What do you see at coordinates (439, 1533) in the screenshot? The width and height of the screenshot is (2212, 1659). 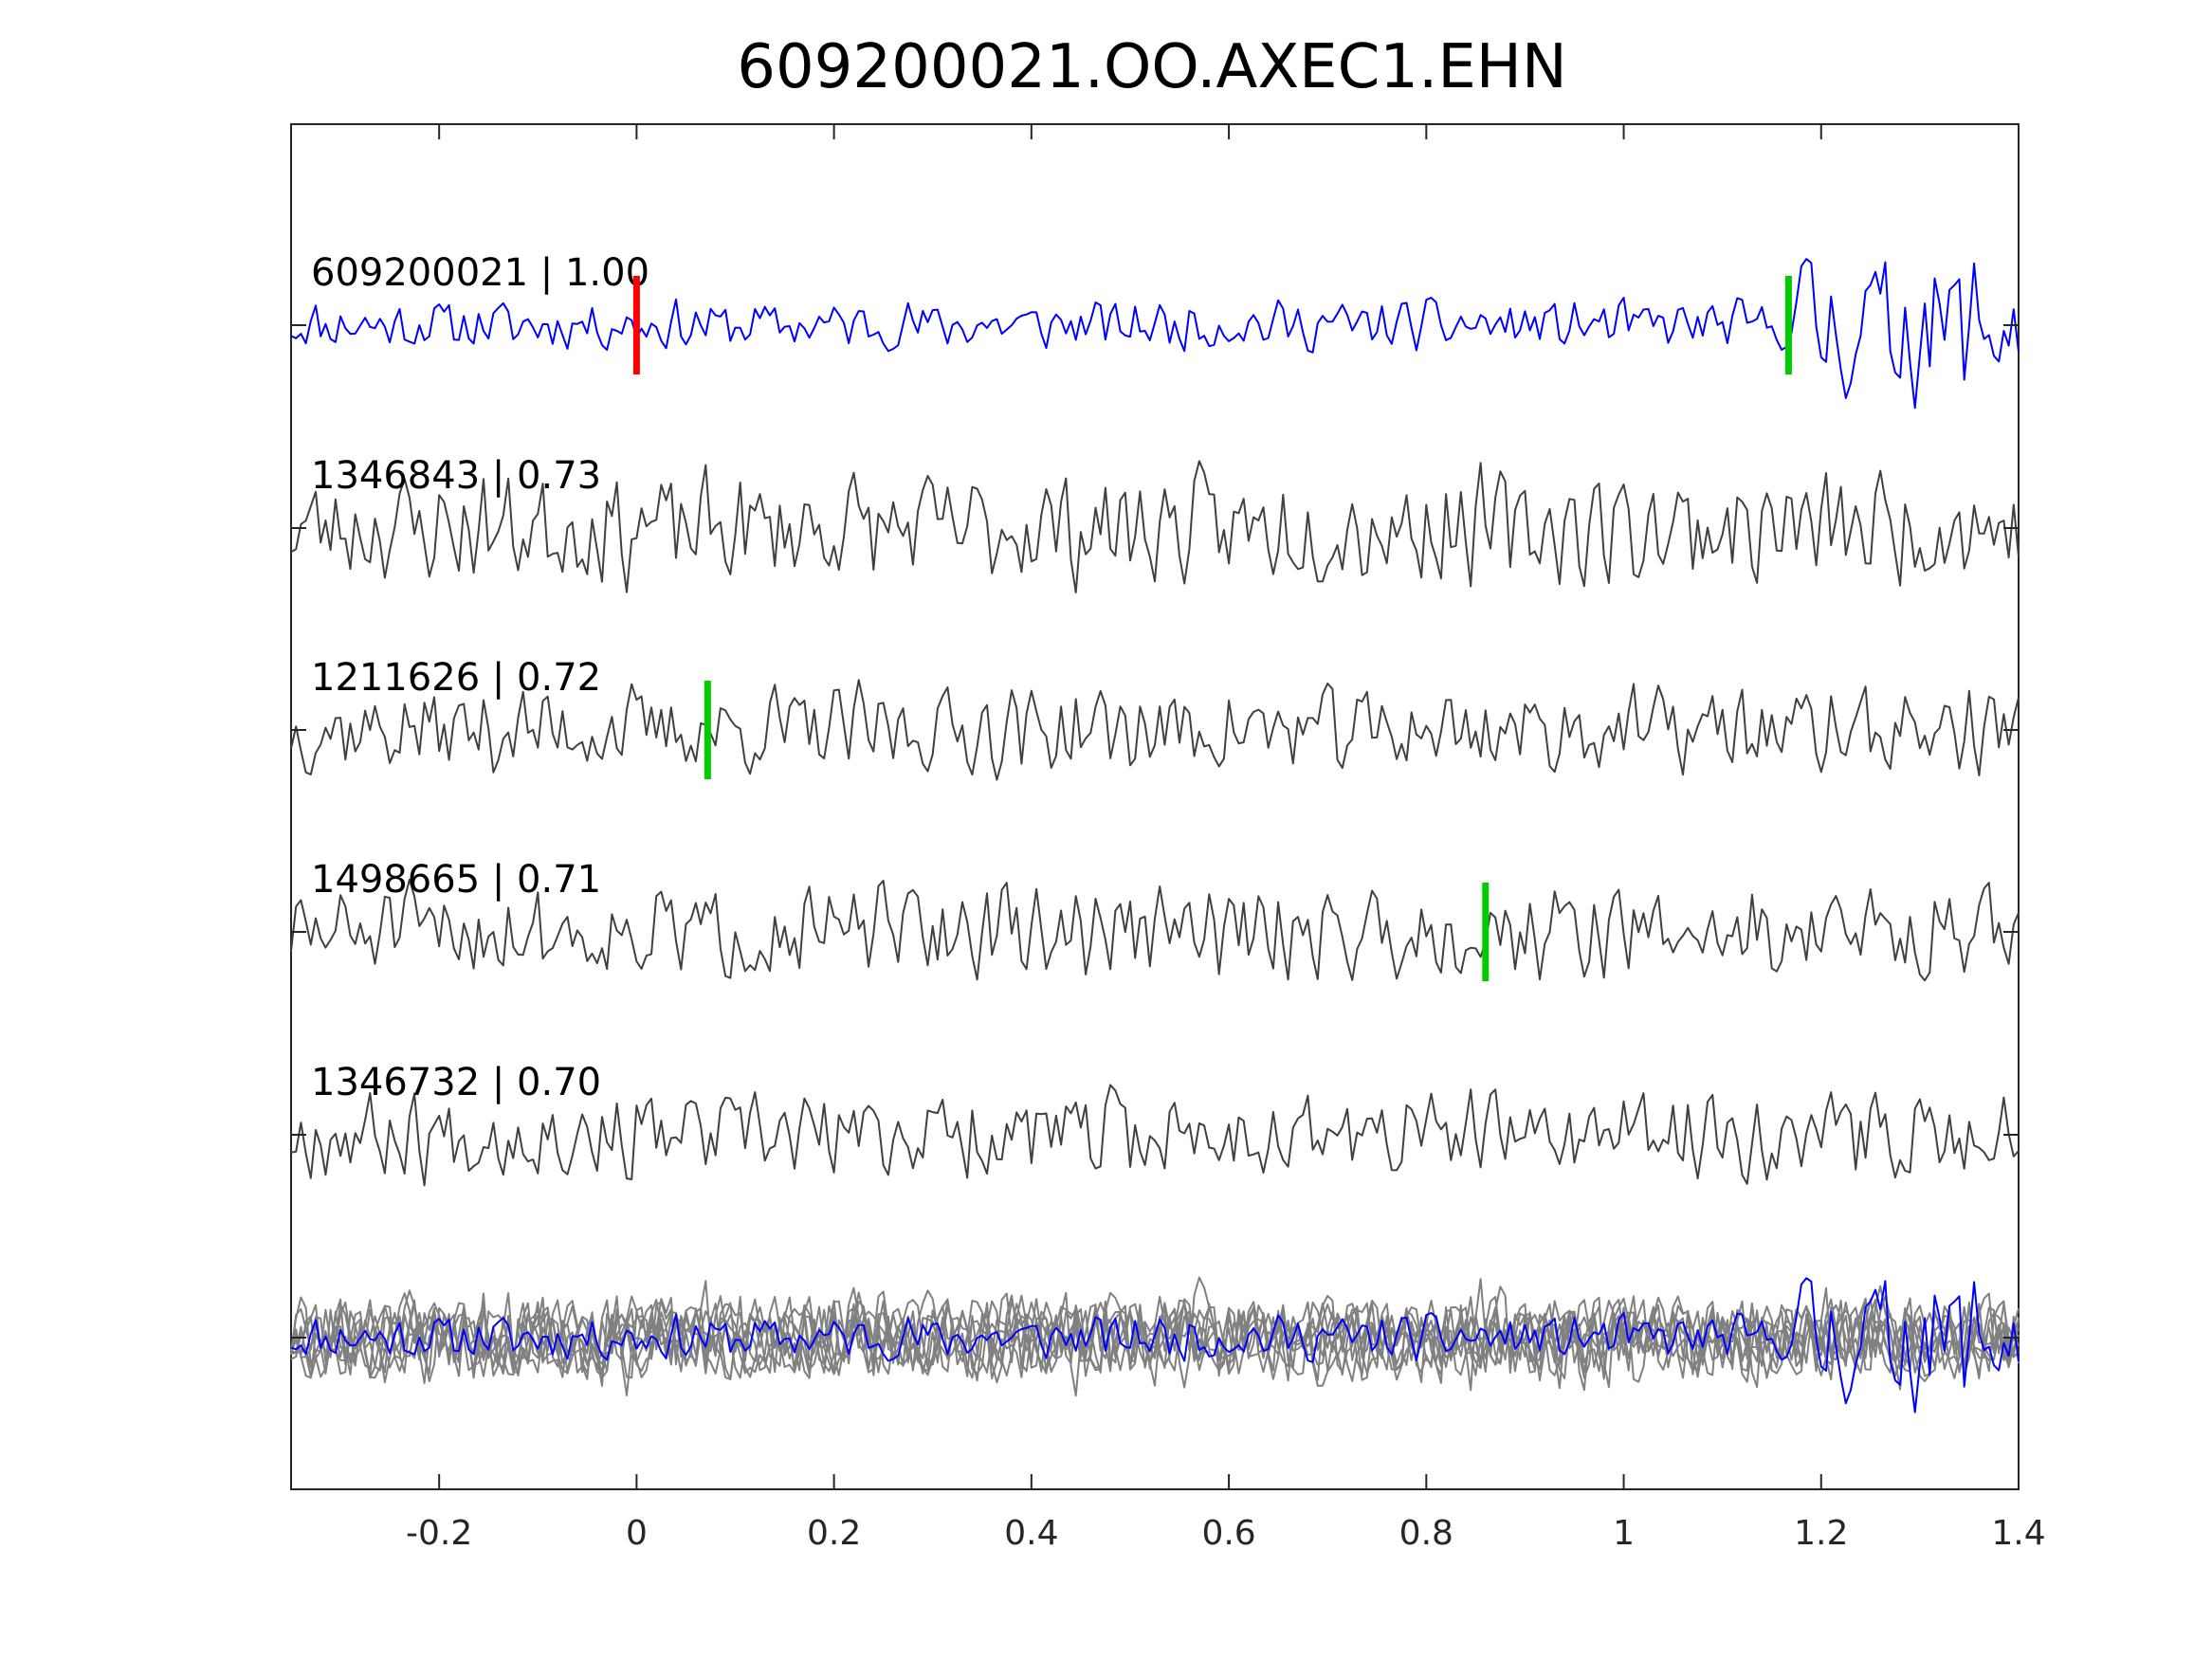 I see `x-tick-label: -0.2` at bounding box center [439, 1533].